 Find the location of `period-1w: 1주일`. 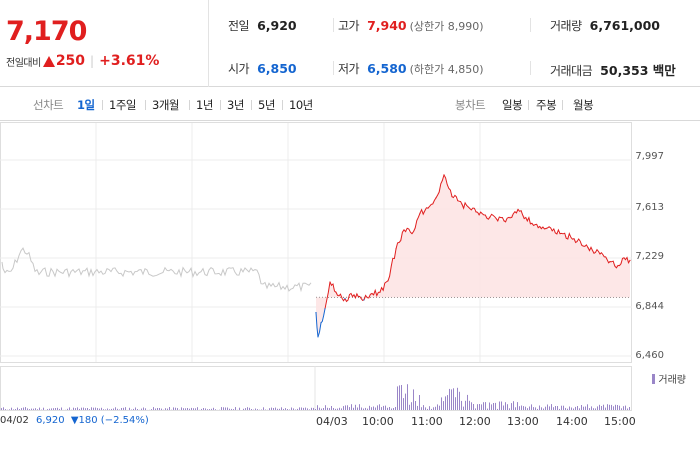

period-1w: 1주일 is located at coordinates (122, 105).